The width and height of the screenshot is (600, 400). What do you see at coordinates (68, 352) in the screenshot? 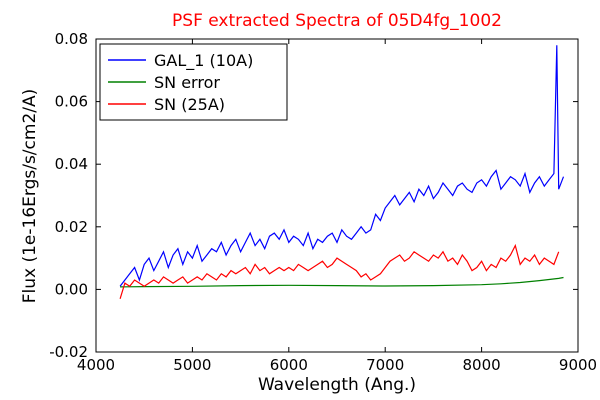
I see `y-tick-label: -0.02` at bounding box center [68, 352].